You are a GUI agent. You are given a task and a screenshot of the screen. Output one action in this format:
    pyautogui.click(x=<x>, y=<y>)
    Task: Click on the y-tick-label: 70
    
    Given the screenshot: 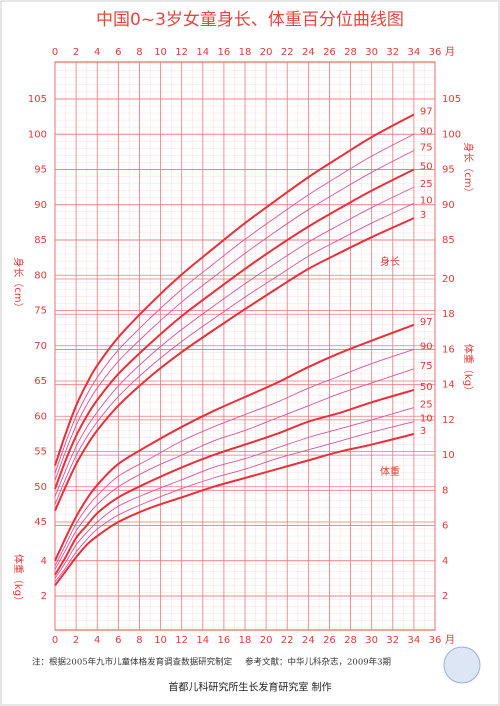 What is the action you would take?
    pyautogui.click(x=40, y=346)
    